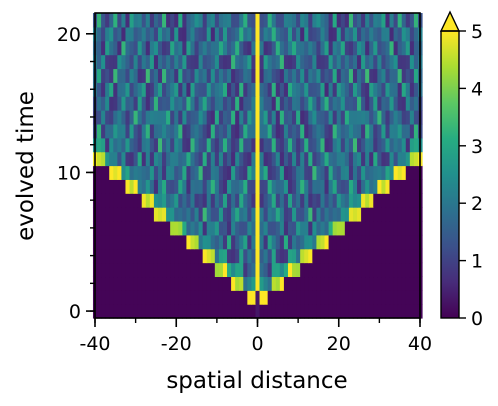 The width and height of the screenshot is (498, 406). Describe the element at coordinates (477, 89) in the screenshot. I see `colorbar-tick-label: 4` at that location.